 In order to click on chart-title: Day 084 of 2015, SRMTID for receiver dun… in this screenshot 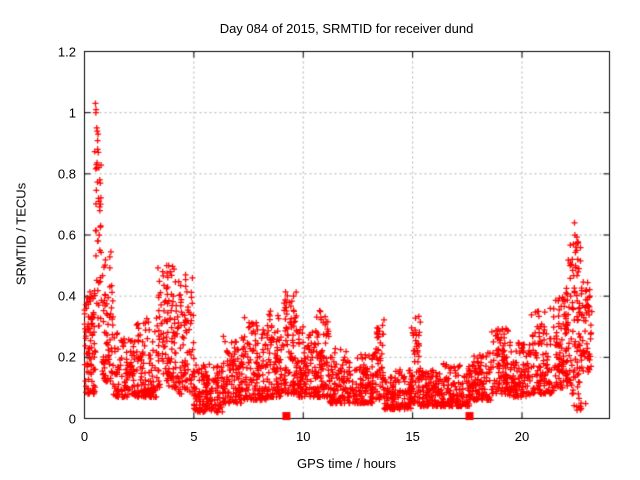, I will do `click(346, 28)`.